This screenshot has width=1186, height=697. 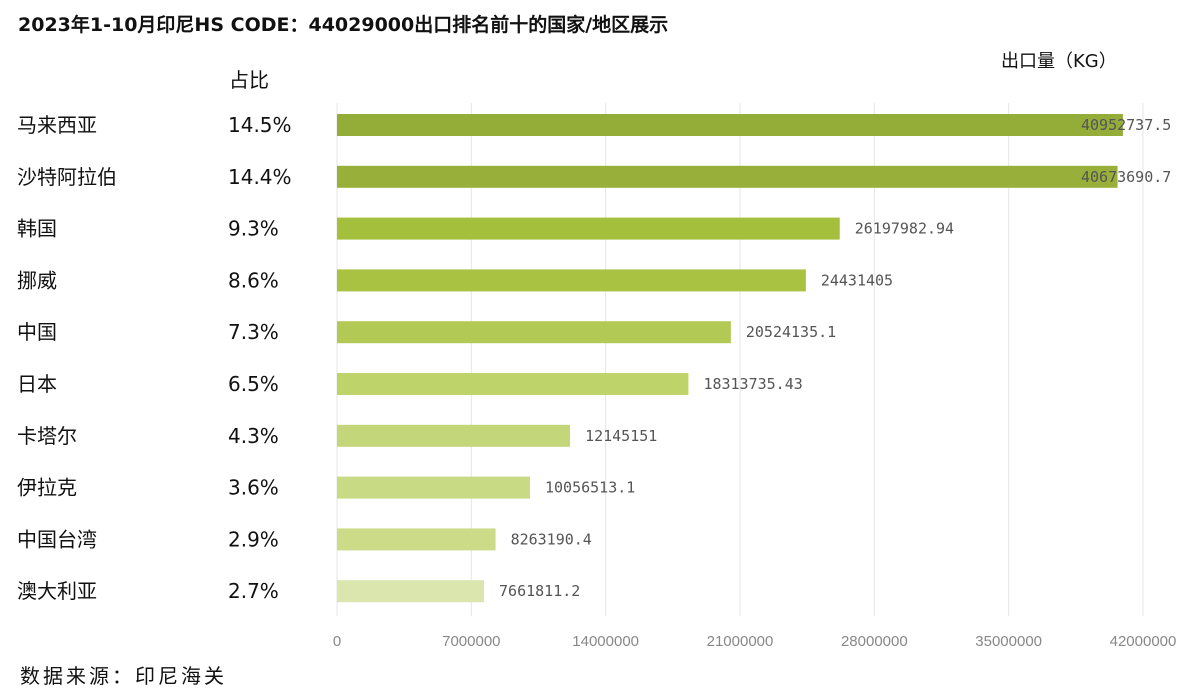 What do you see at coordinates (590, 488) in the screenshot?
I see `value-label: 10056513.1` at bounding box center [590, 488].